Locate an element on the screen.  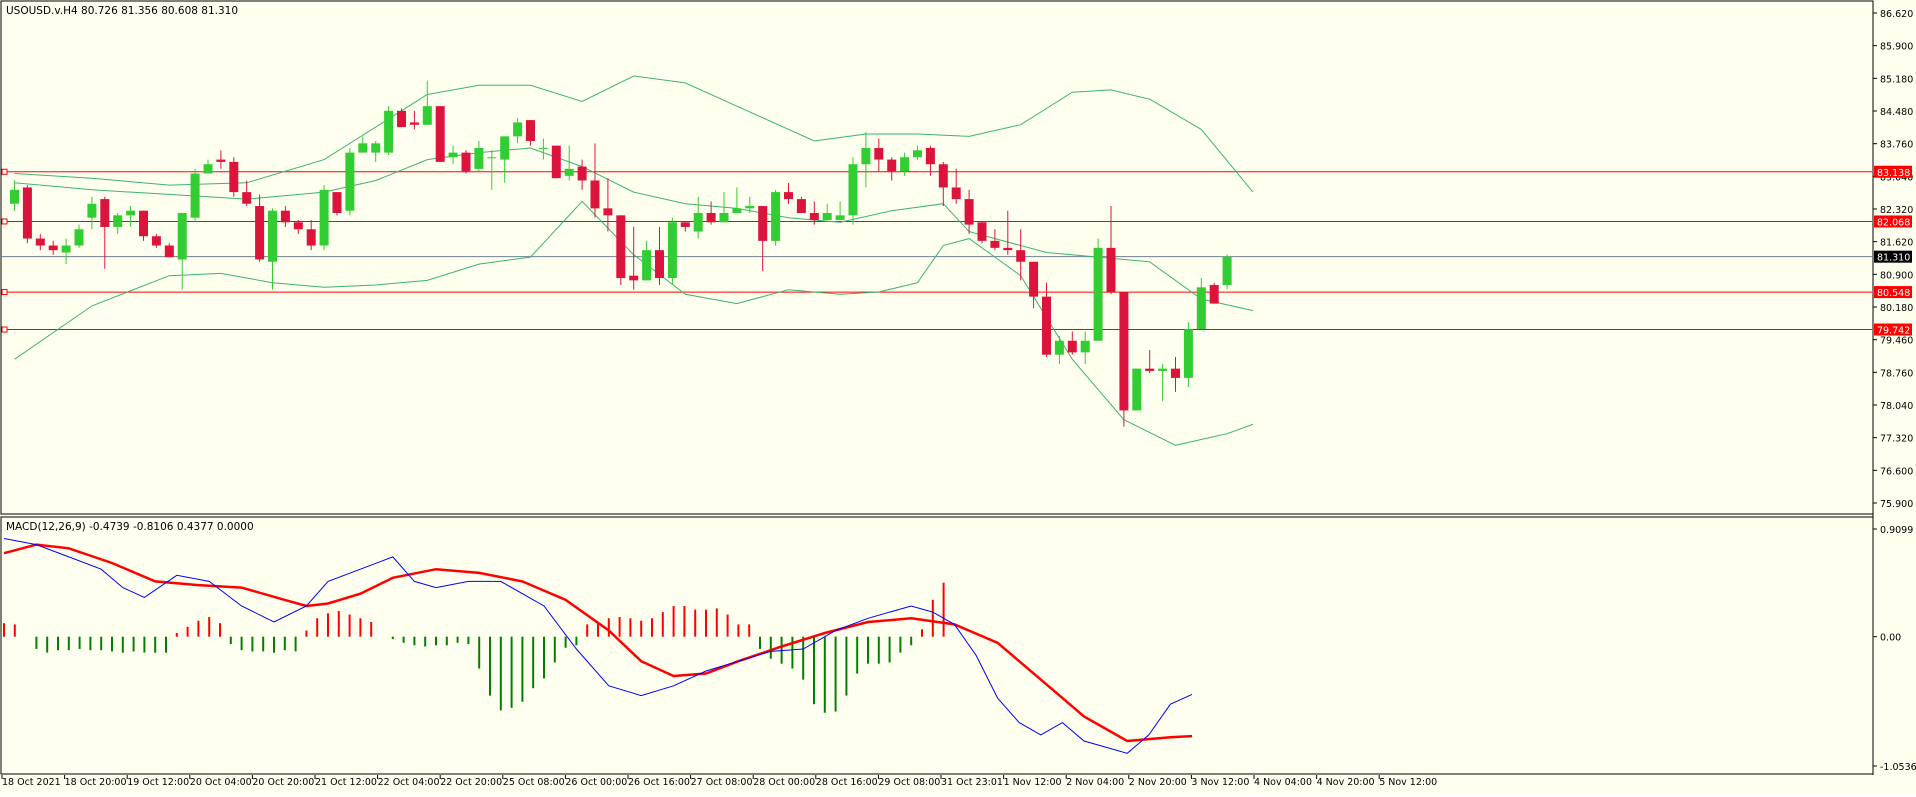
price-y-tick-label: 86.620 is located at coordinates (1896, 14).